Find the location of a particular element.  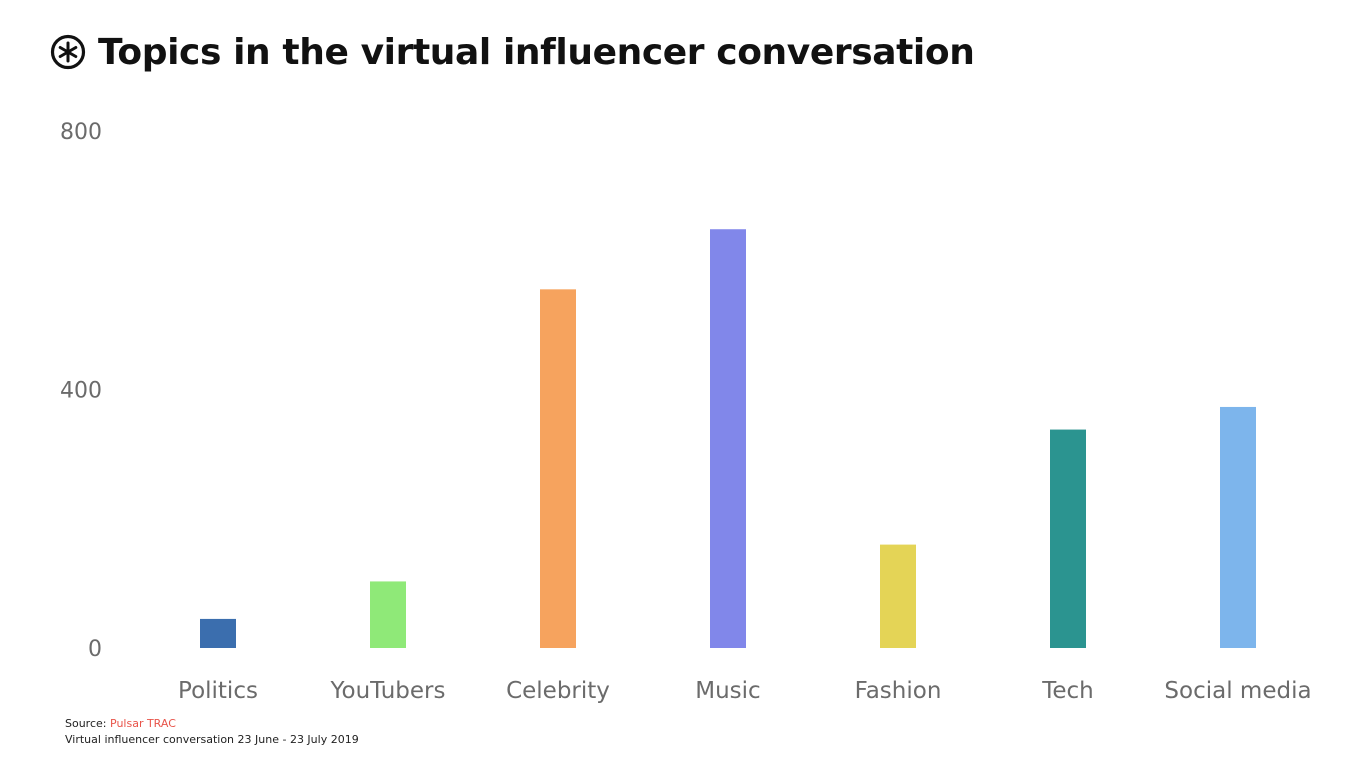

source-line: Source: Pulsar TRAC is located at coordinates (212, 724).